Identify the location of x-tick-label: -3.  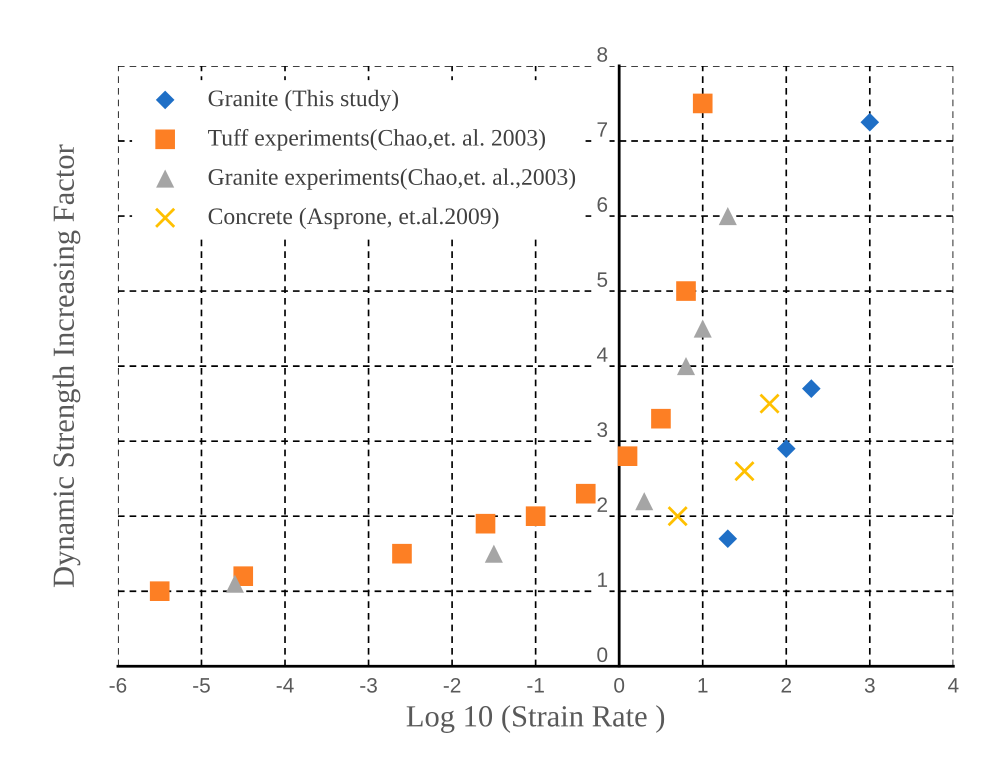
(368, 685).